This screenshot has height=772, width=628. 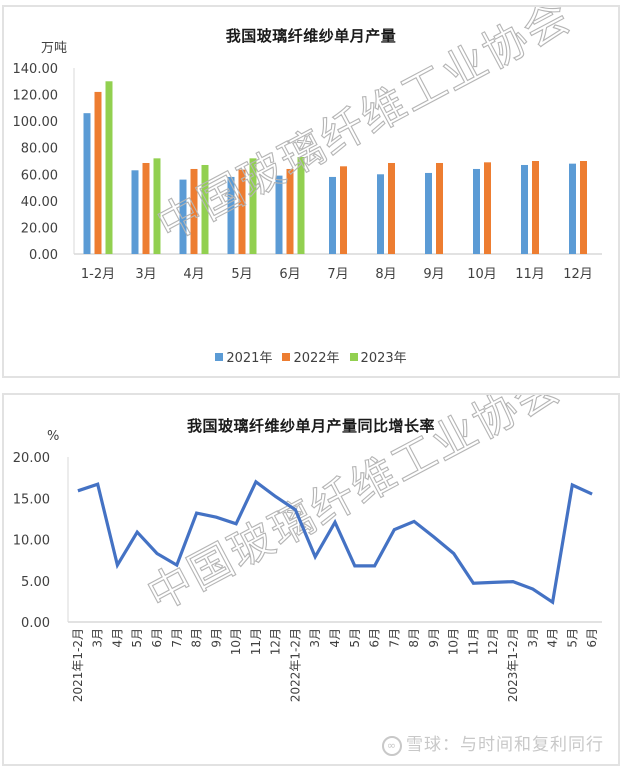 What do you see at coordinates (476, 211) in the screenshot?
I see `bar-2021年-10月` at bounding box center [476, 211].